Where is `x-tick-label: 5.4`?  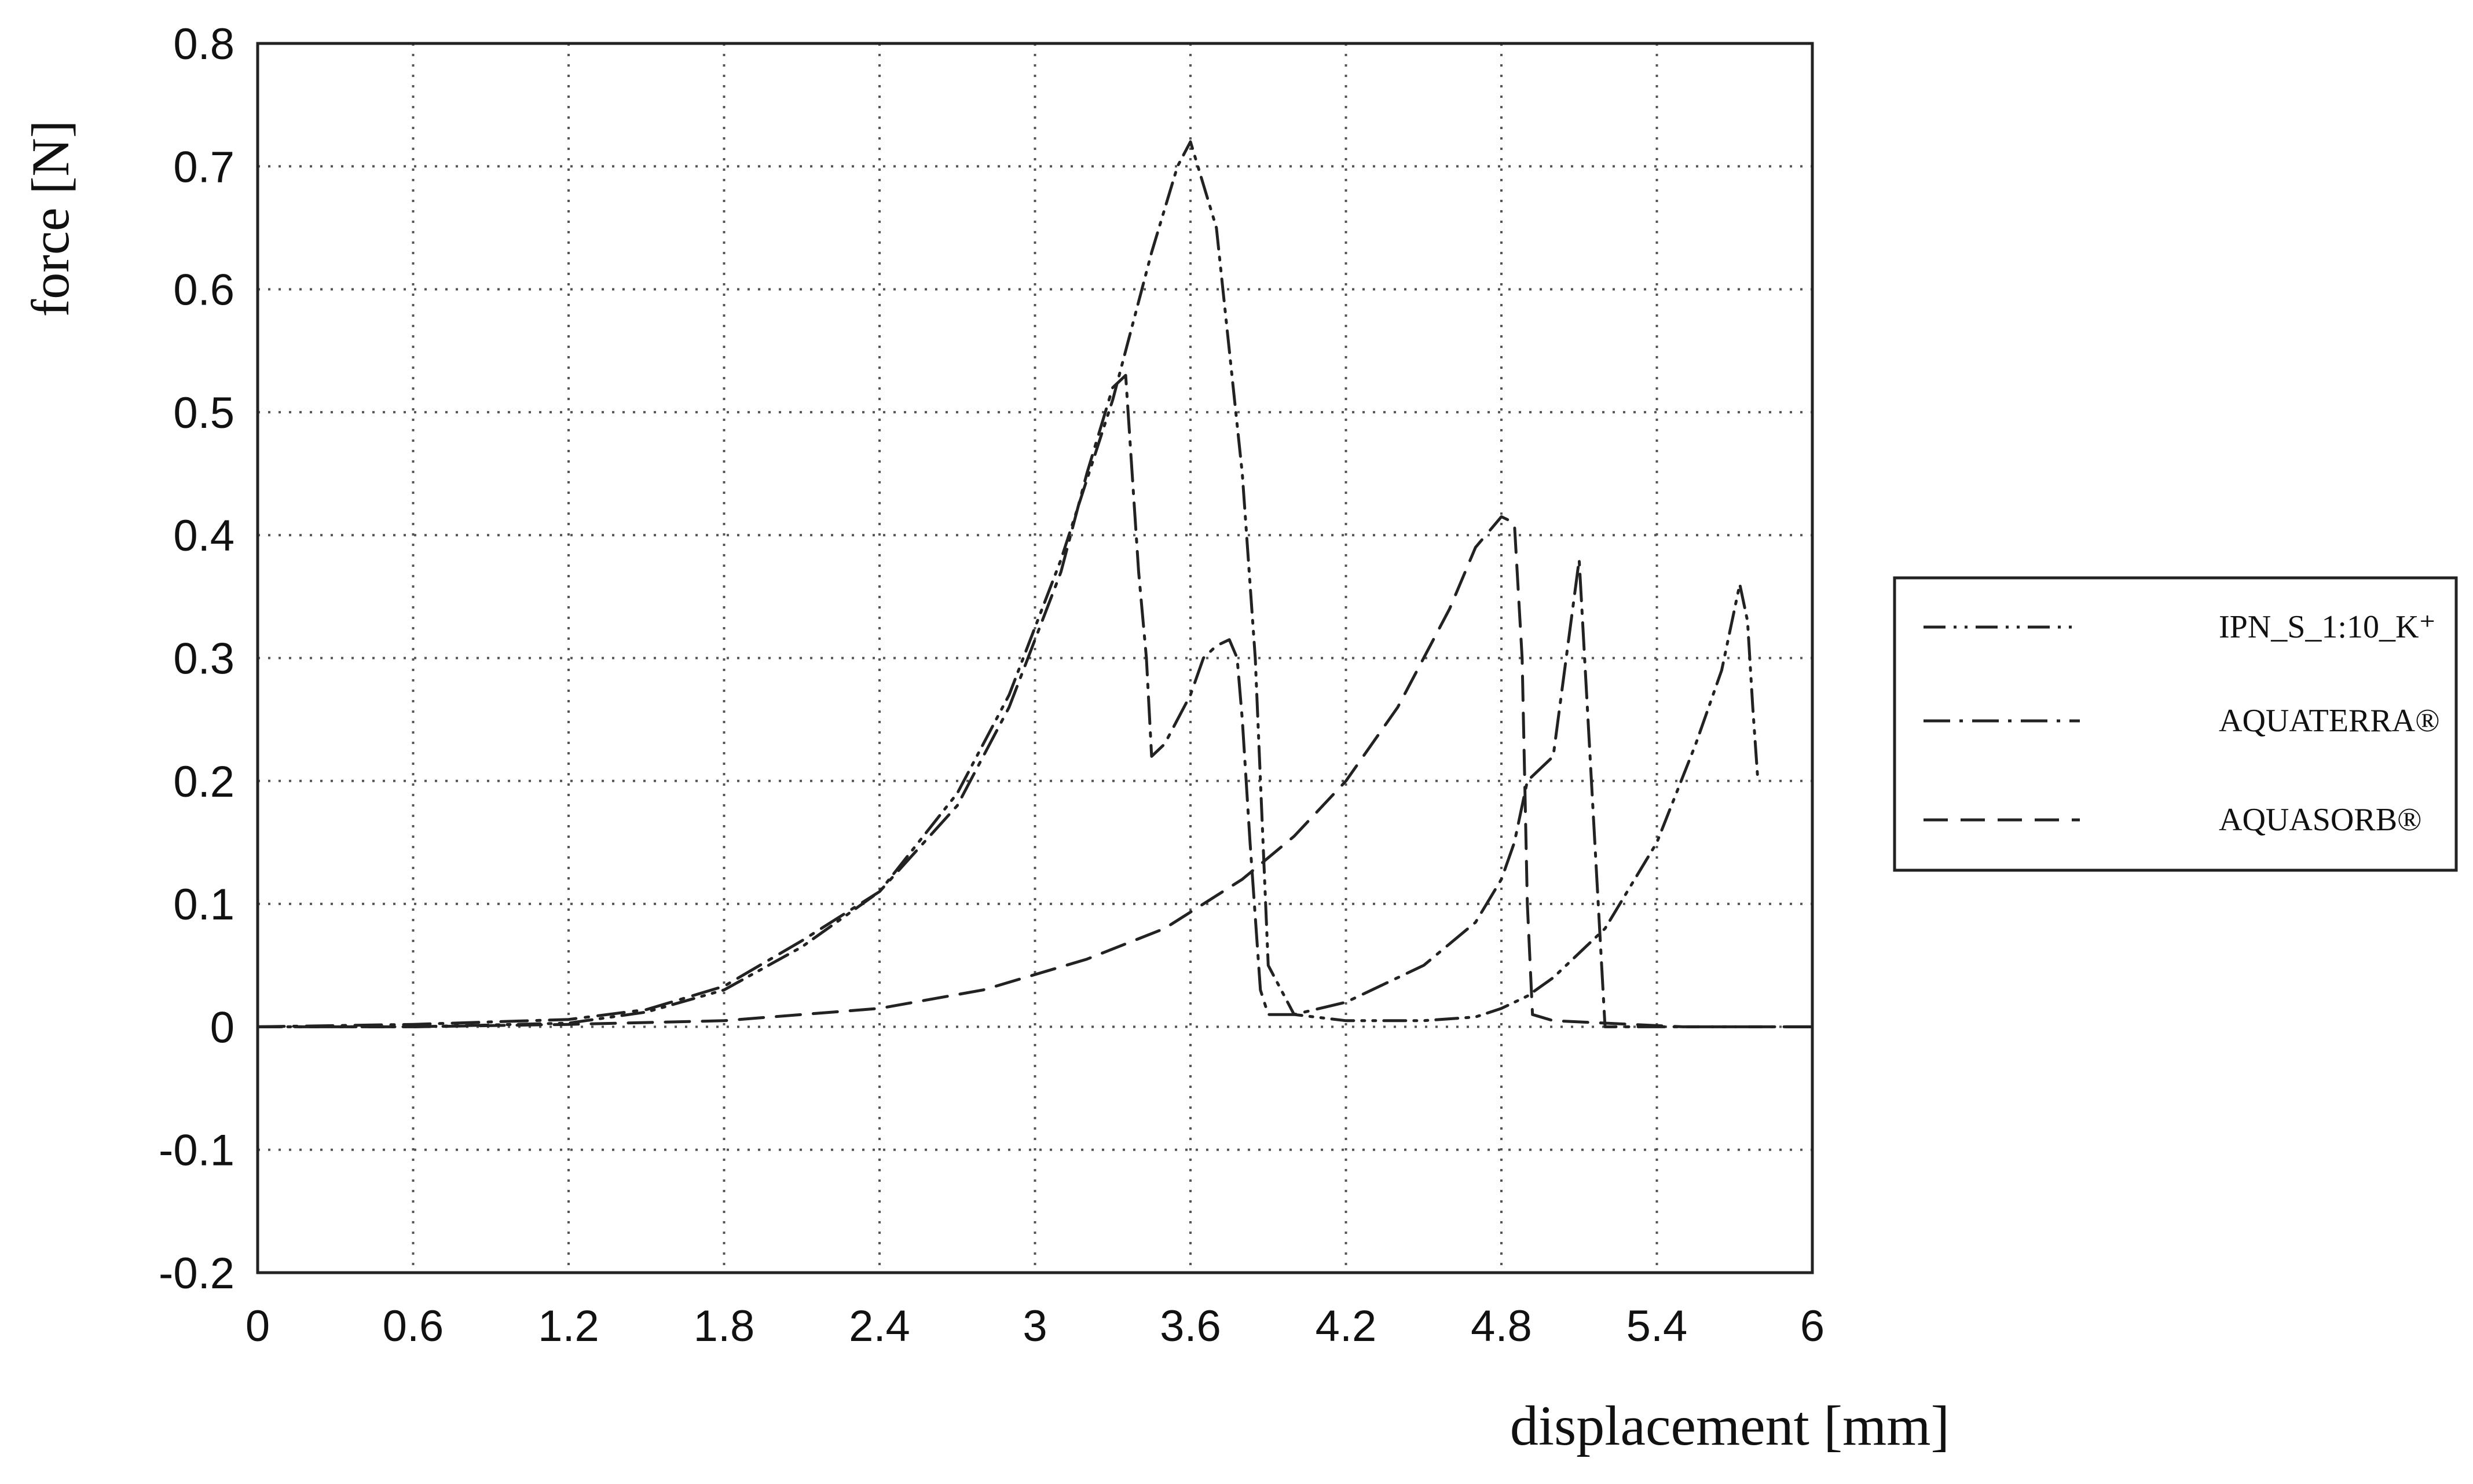
x-tick-label: 5.4 is located at coordinates (1657, 1326).